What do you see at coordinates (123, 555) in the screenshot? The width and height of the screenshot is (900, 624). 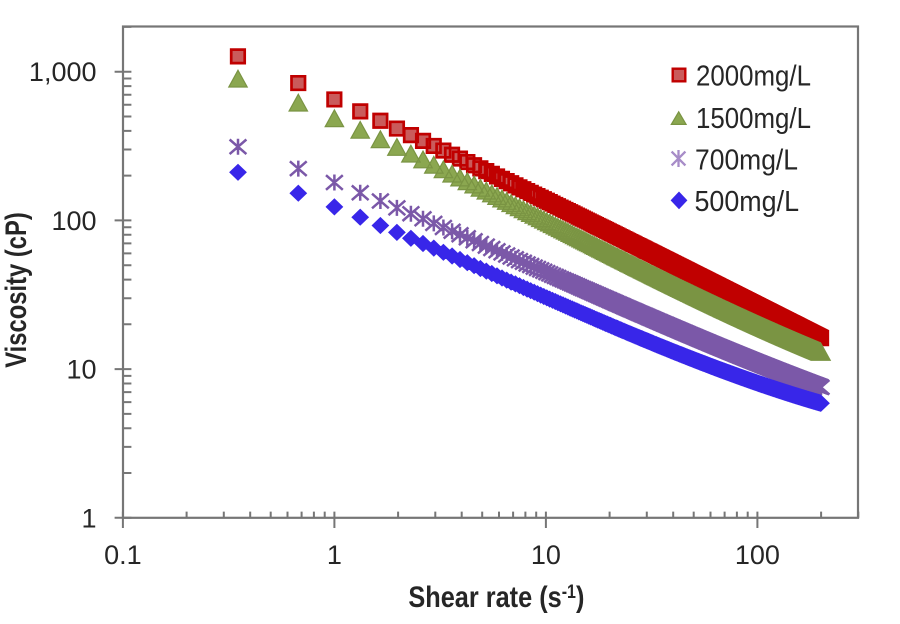 I see `svg-text: 0.1` at bounding box center [123, 555].